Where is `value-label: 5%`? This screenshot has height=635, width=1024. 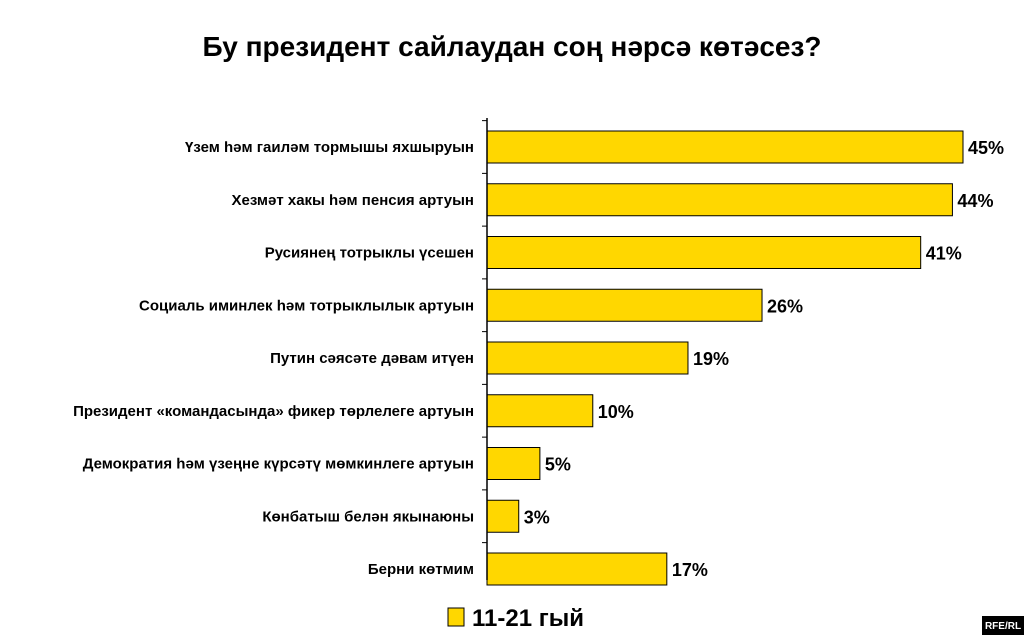 value-label: 5% is located at coordinates (558, 465).